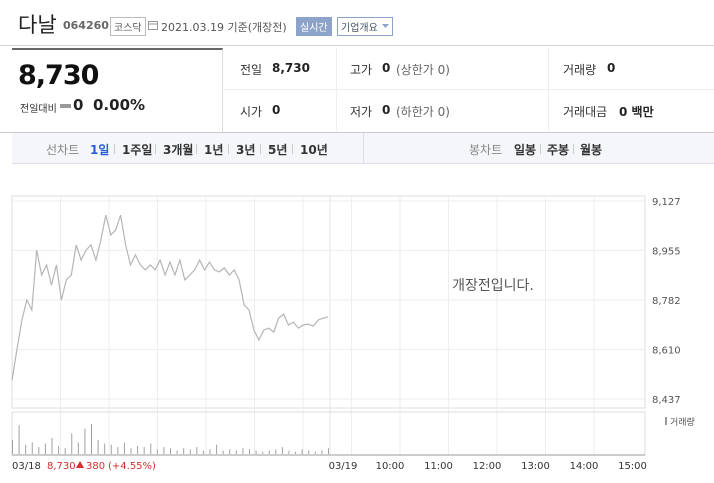  What do you see at coordinates (666, 202) in the screenshot?
I see `y-tick-label: 9,127` at bounding box center [666, 202].